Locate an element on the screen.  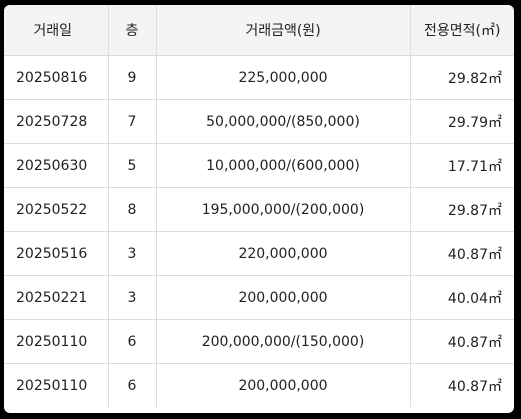
cell-date: 20250516 is located at coordinates (56, 253).